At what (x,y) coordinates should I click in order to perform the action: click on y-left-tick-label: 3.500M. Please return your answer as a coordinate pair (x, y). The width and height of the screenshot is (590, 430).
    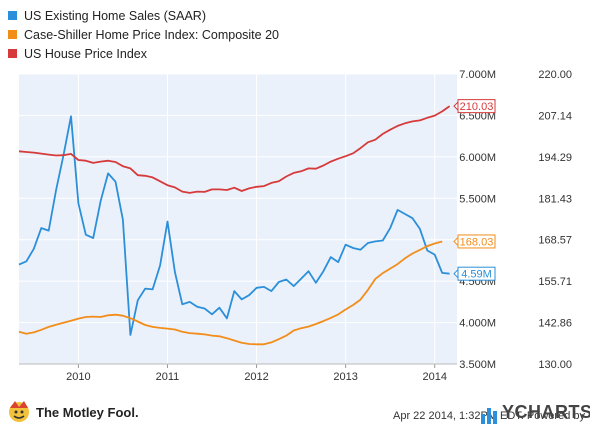
    Looking at the image, I should click on (477, 365).